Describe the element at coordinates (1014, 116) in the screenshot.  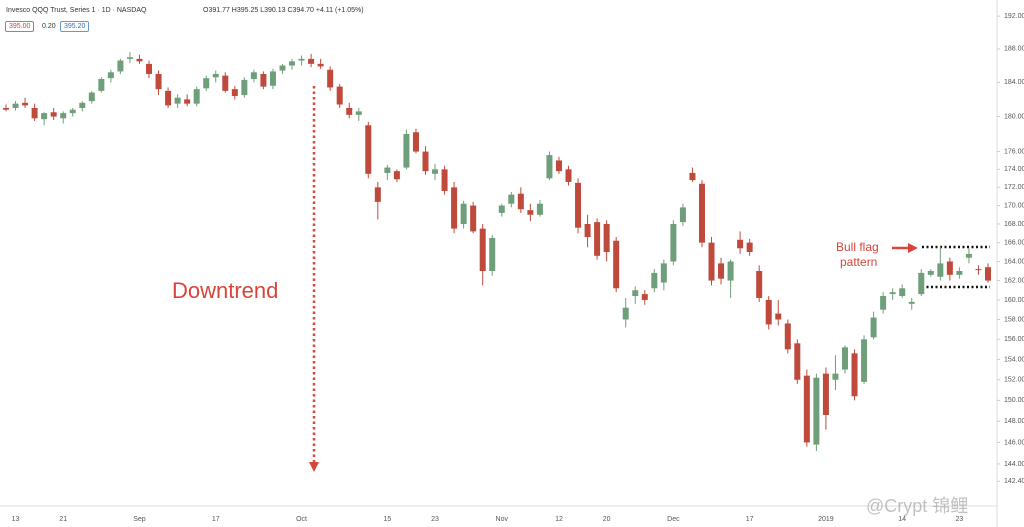
I see `y-tick-label: 180.00` at that location.